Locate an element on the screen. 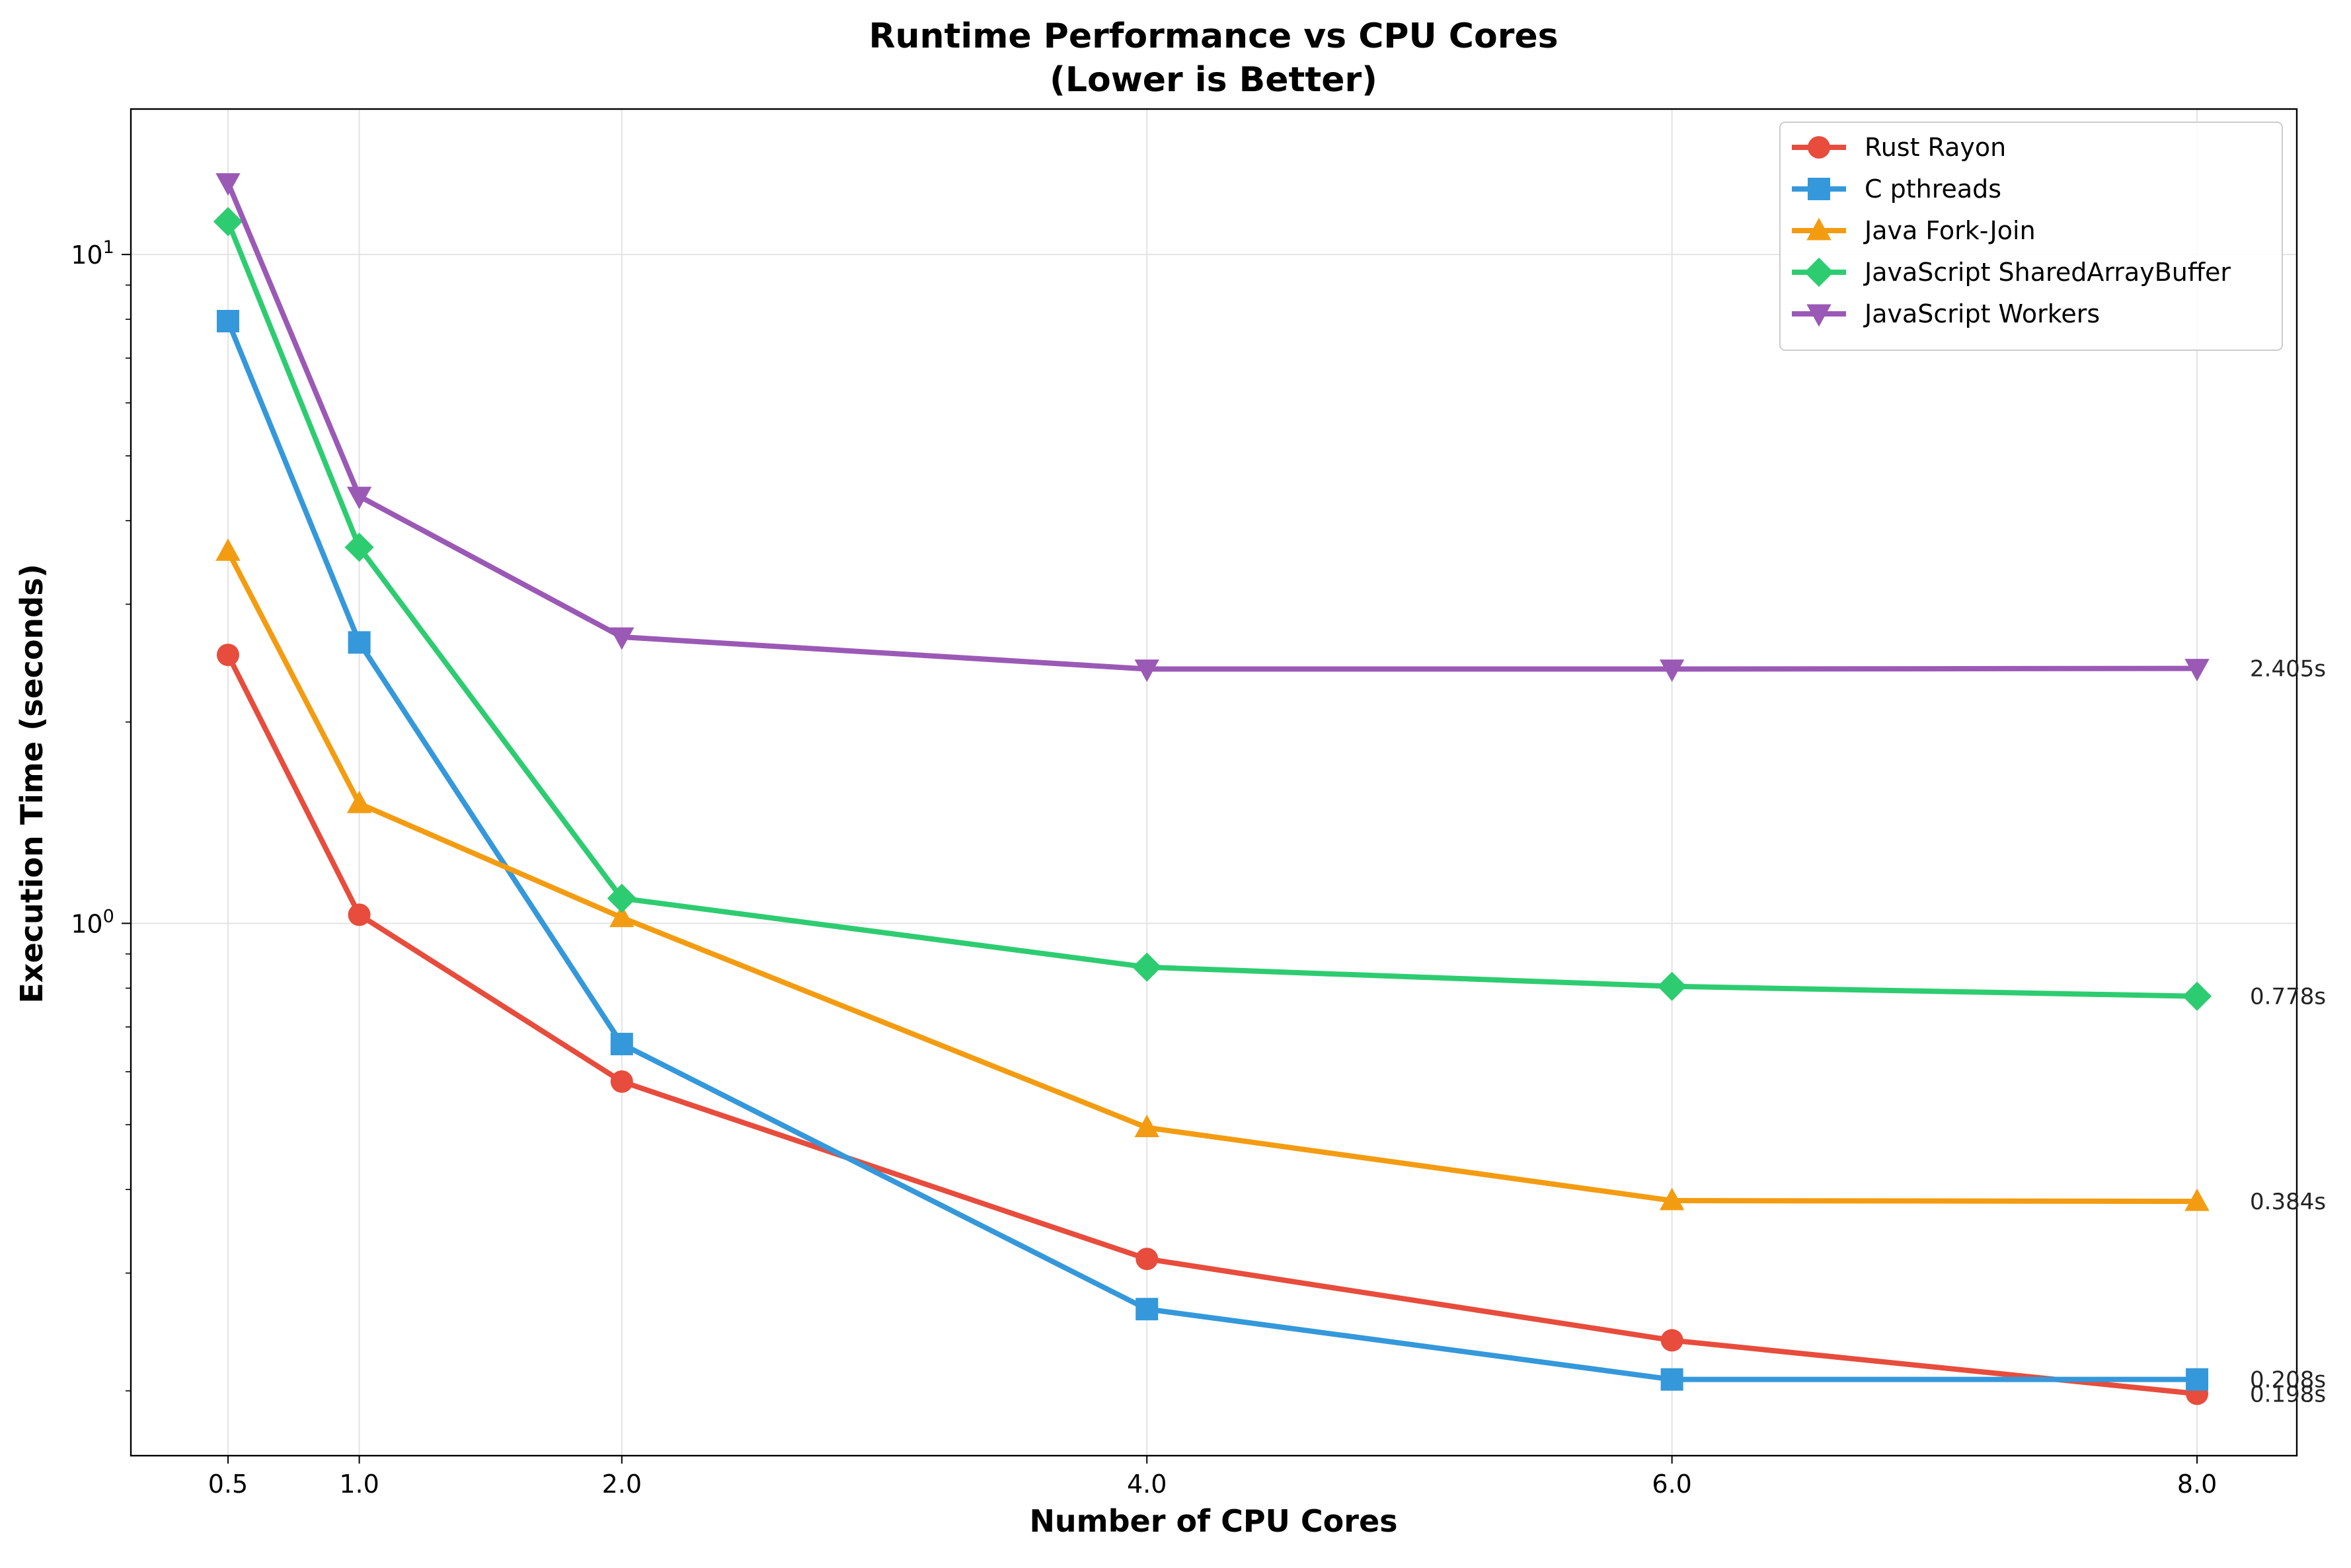 The height and width of the screenshot is (1568, 2351). x-tick-label: 4.0 is located at coordinates (1147, 1484).